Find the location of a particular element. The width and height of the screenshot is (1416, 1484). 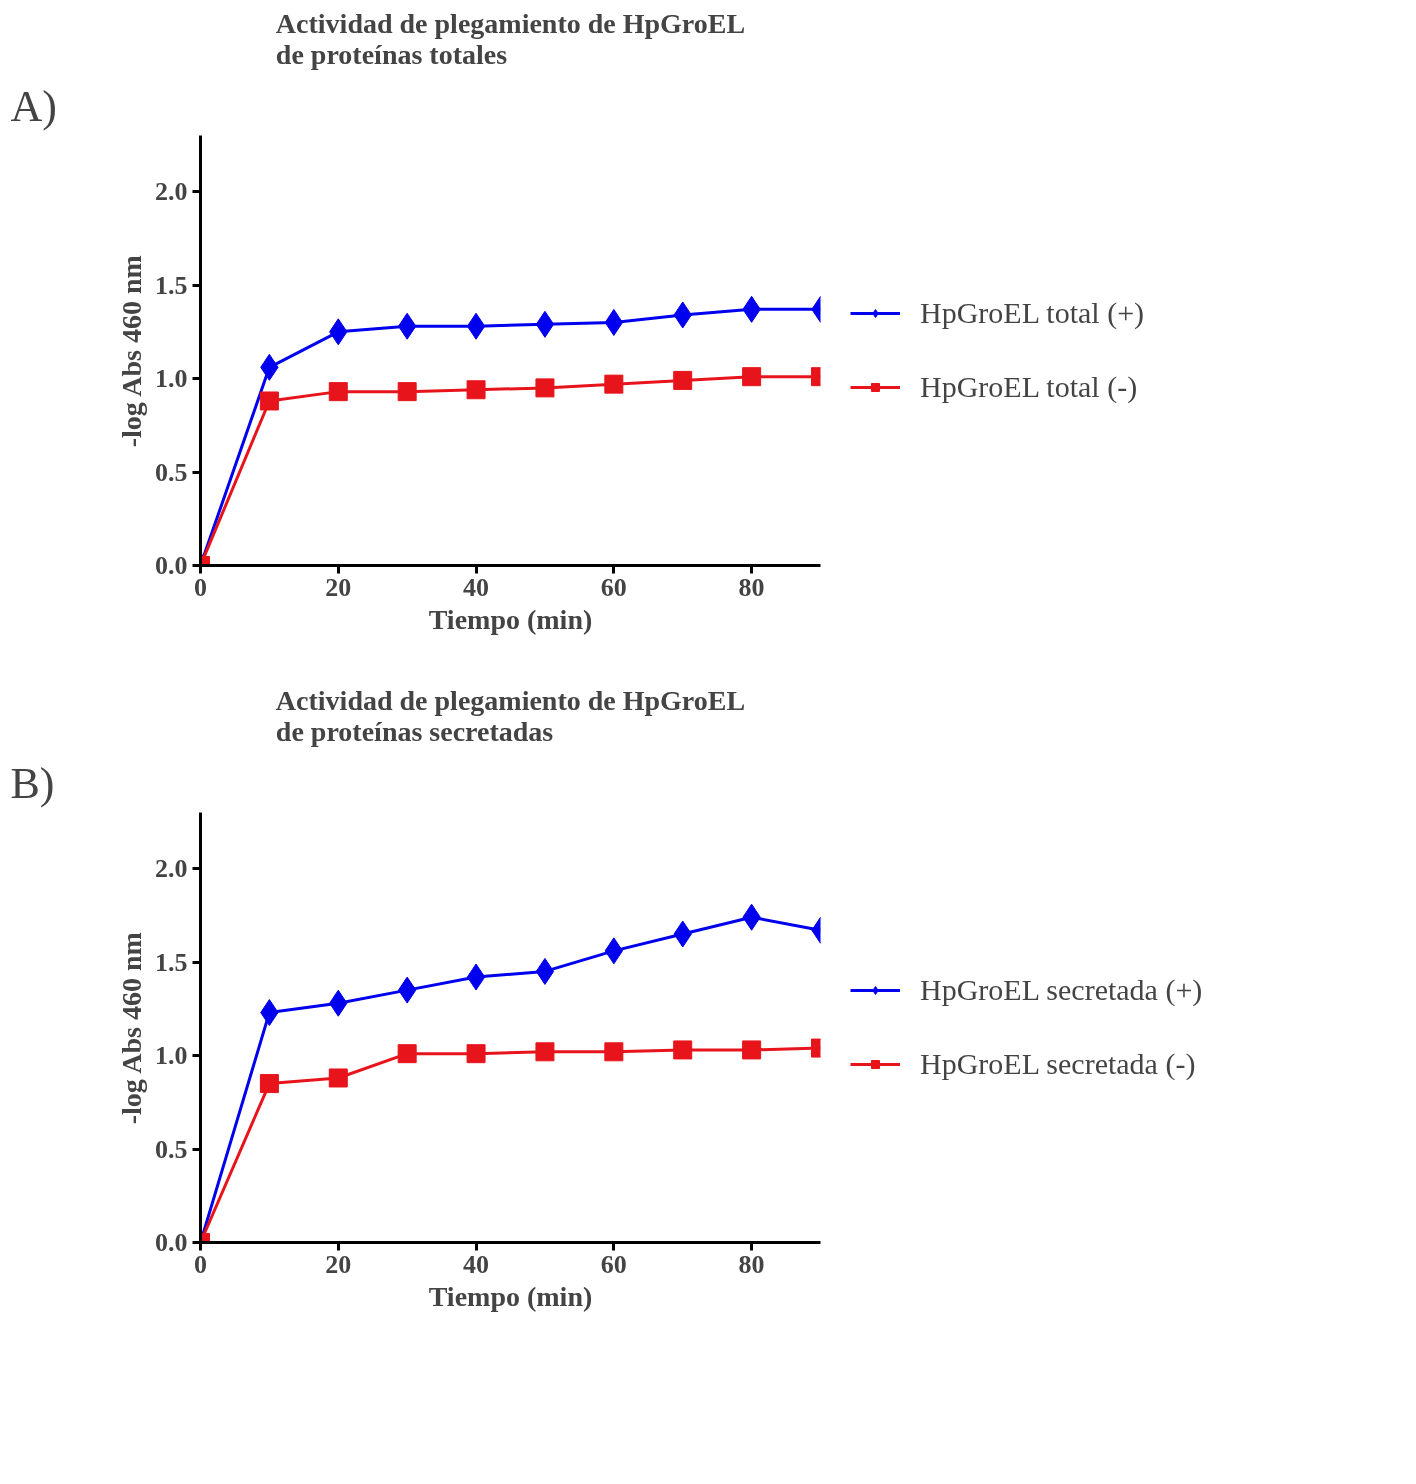

chart-title: Actividad de plegamiento de HpGroEL de proteínas totales is located at coordinates (510, 38).